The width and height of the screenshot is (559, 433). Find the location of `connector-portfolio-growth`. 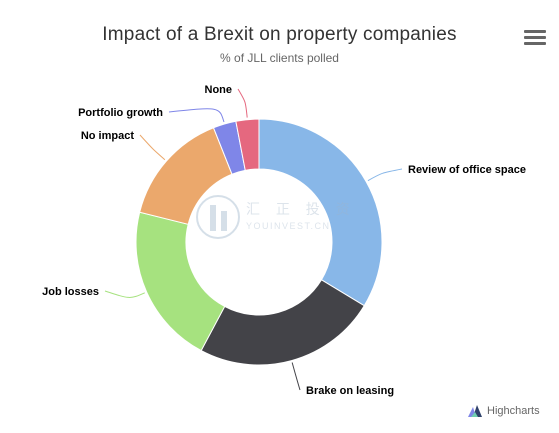

connector-portfolio-growth is located at coordinates (196, 115).